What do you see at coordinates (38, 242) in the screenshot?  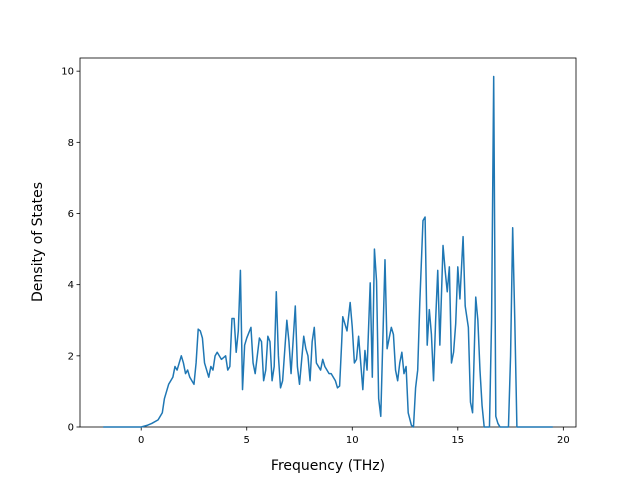 I see `y-axis-label: Density of States` at bounding box center [38, 242].